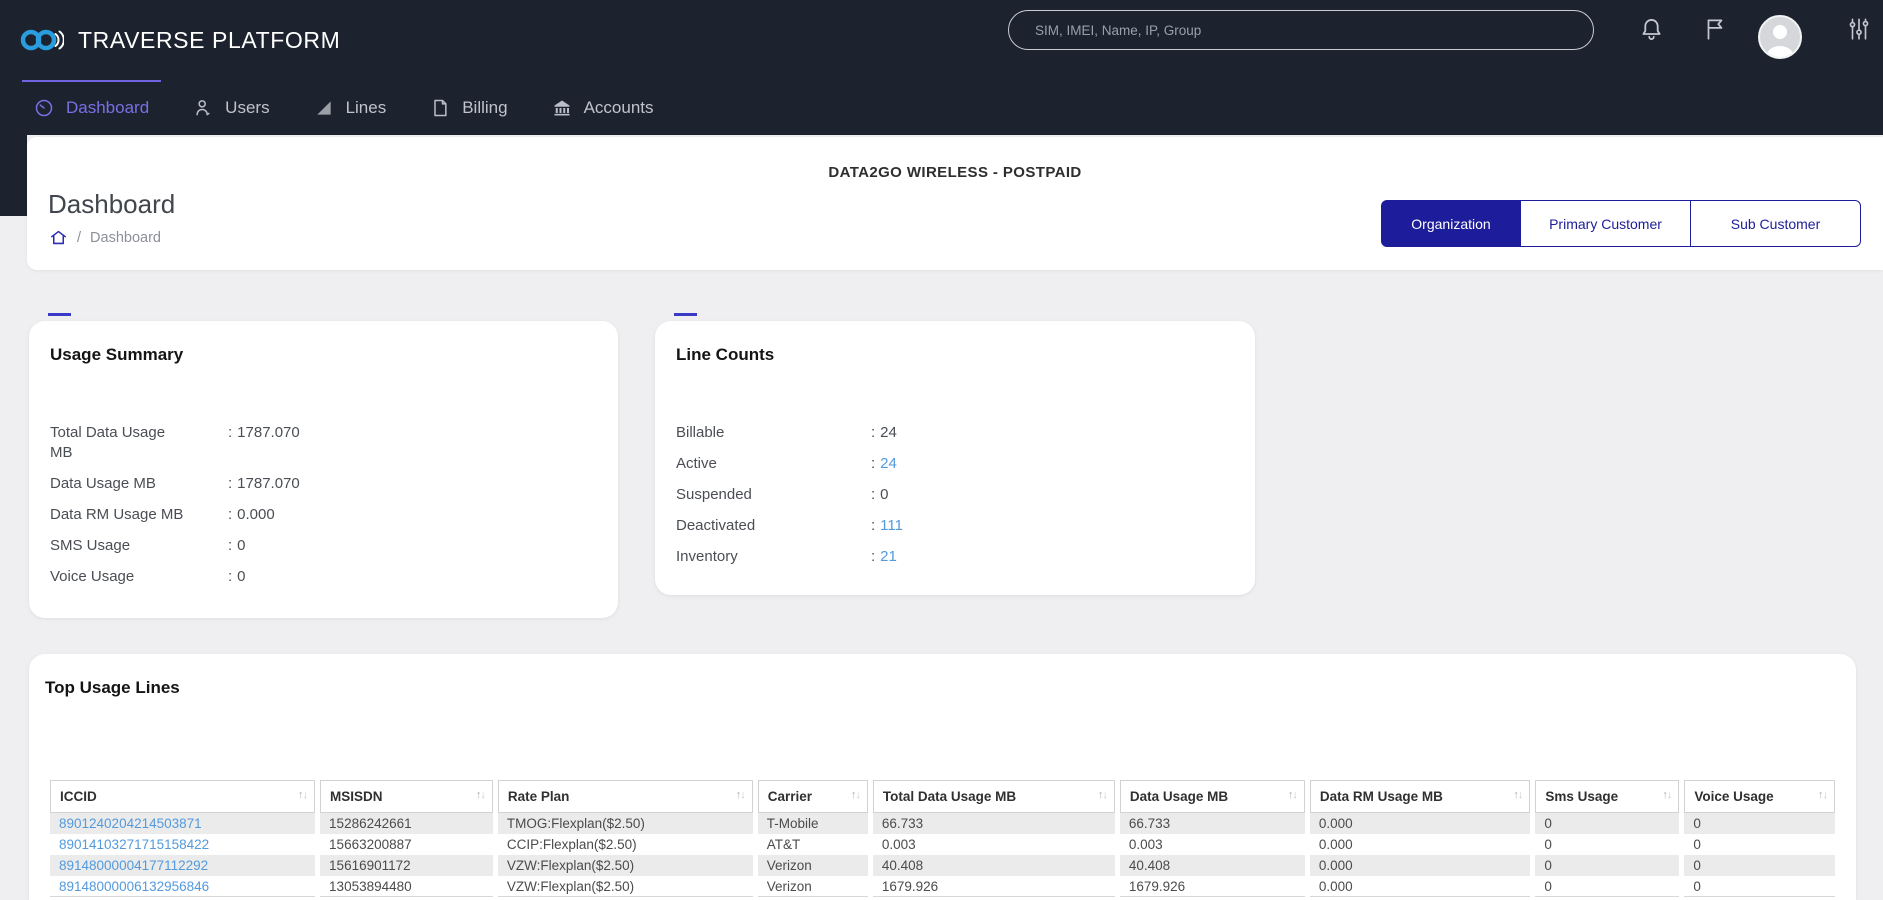 The width and height of the screenshot is (1883, 900). I want to click on dashboard-gauge-icon, so click(44, 108).